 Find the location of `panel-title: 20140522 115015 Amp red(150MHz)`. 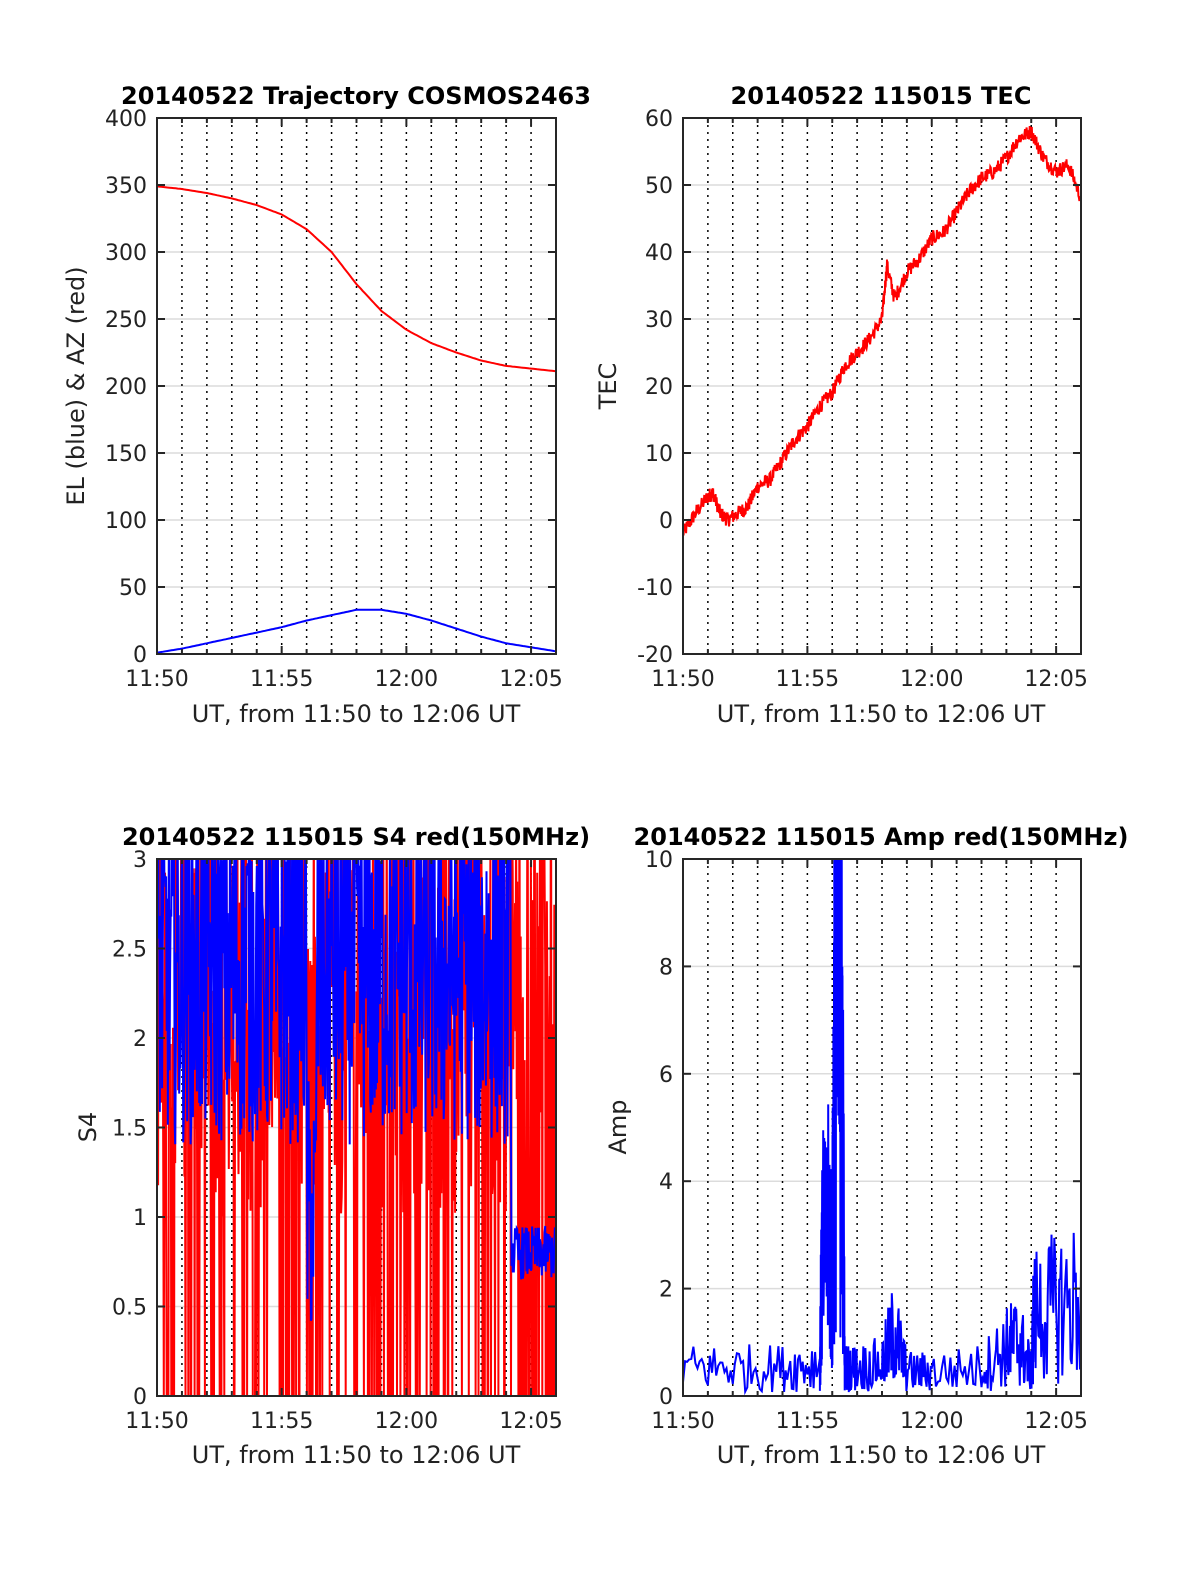

panel-title: 20140522 115015 Amp red(150MHz) is located at coordinates (881, 837).